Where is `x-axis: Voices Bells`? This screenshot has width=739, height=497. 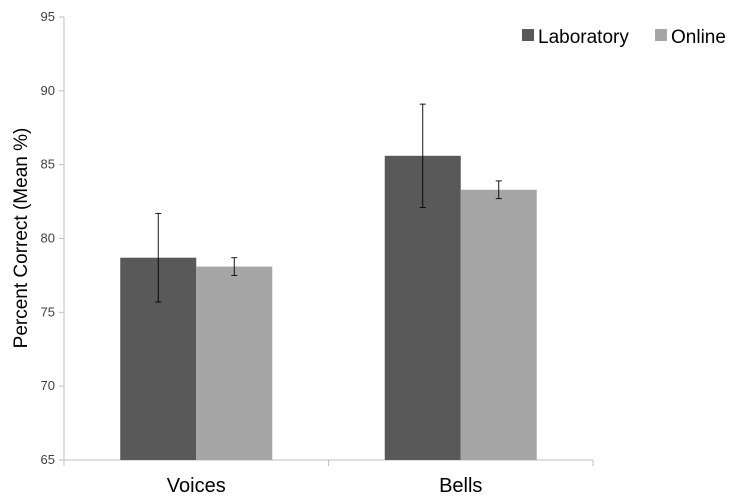 x-axis: Voices Bells is located at coordinates (328, 478).